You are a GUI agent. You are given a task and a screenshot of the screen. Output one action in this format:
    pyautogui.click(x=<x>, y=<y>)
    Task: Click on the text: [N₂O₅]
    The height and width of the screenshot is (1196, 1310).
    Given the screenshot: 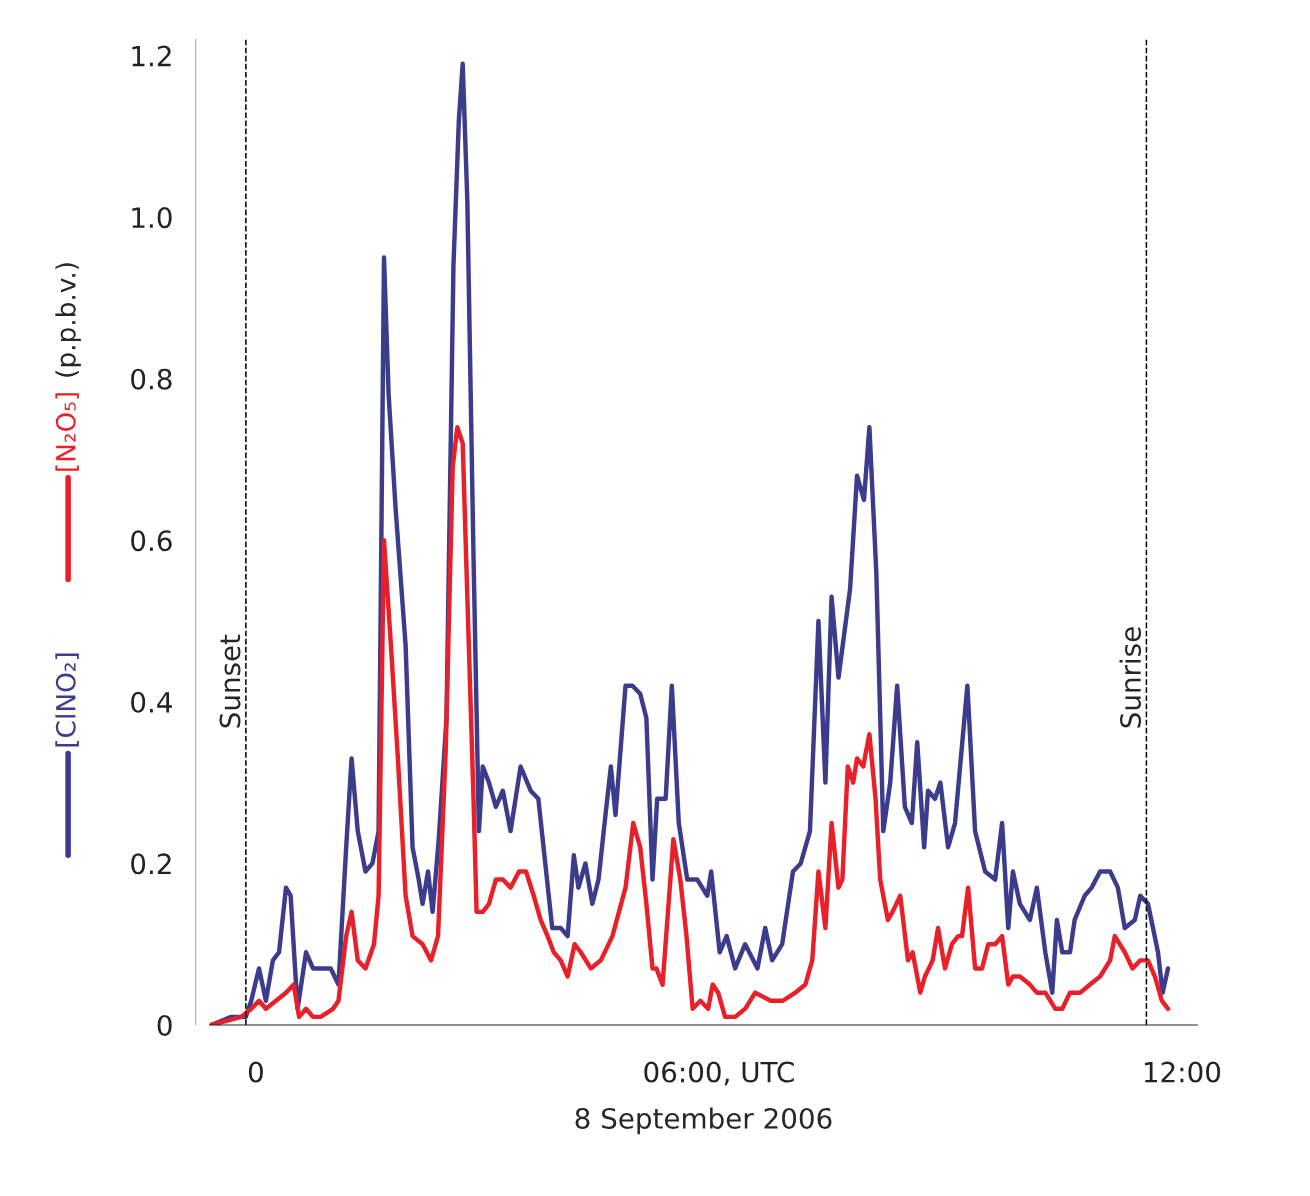 What is the action you would take?
    pyautogui.click(x=67, y=432)
    